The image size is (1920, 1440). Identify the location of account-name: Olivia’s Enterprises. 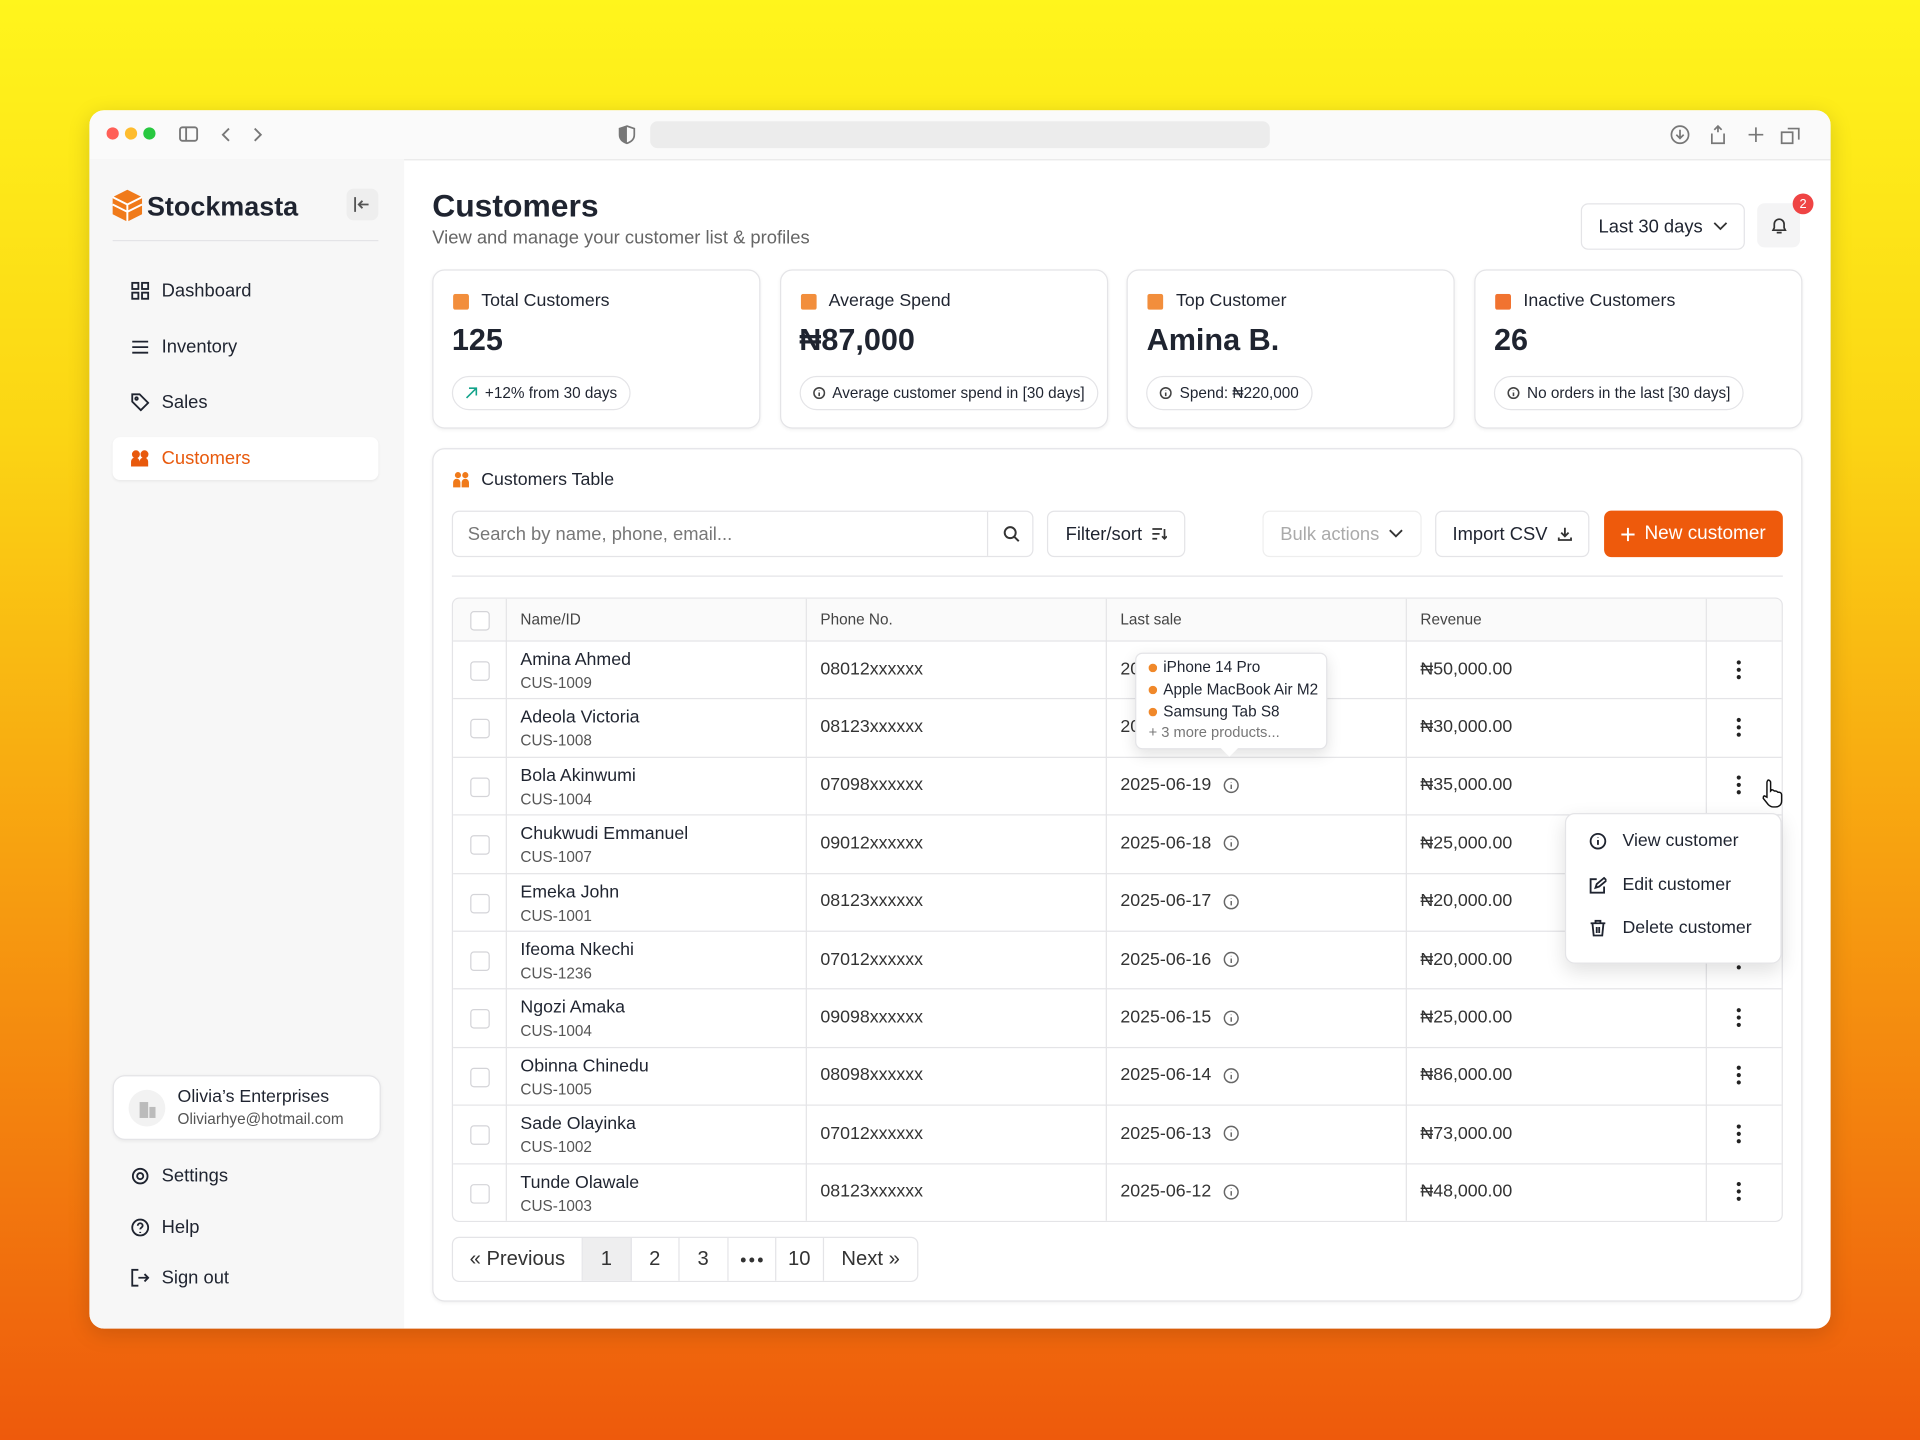
(253, 1097).